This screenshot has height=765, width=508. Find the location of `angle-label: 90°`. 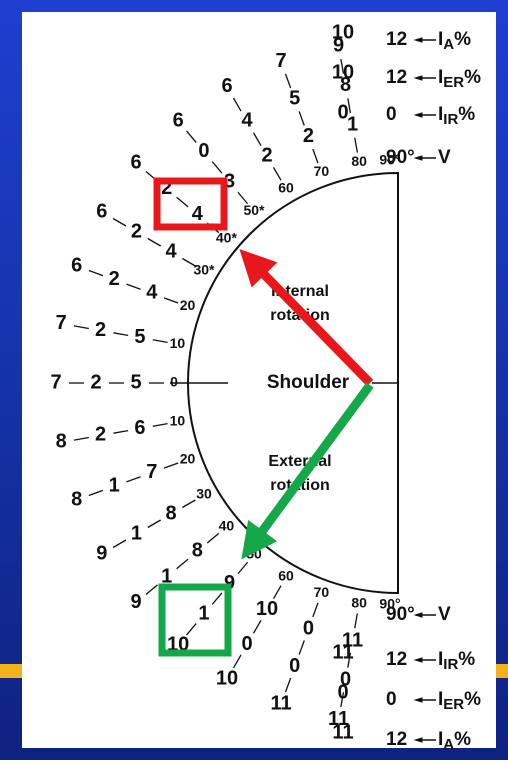

angle-label: 90° is located at coordinates (389, 604).